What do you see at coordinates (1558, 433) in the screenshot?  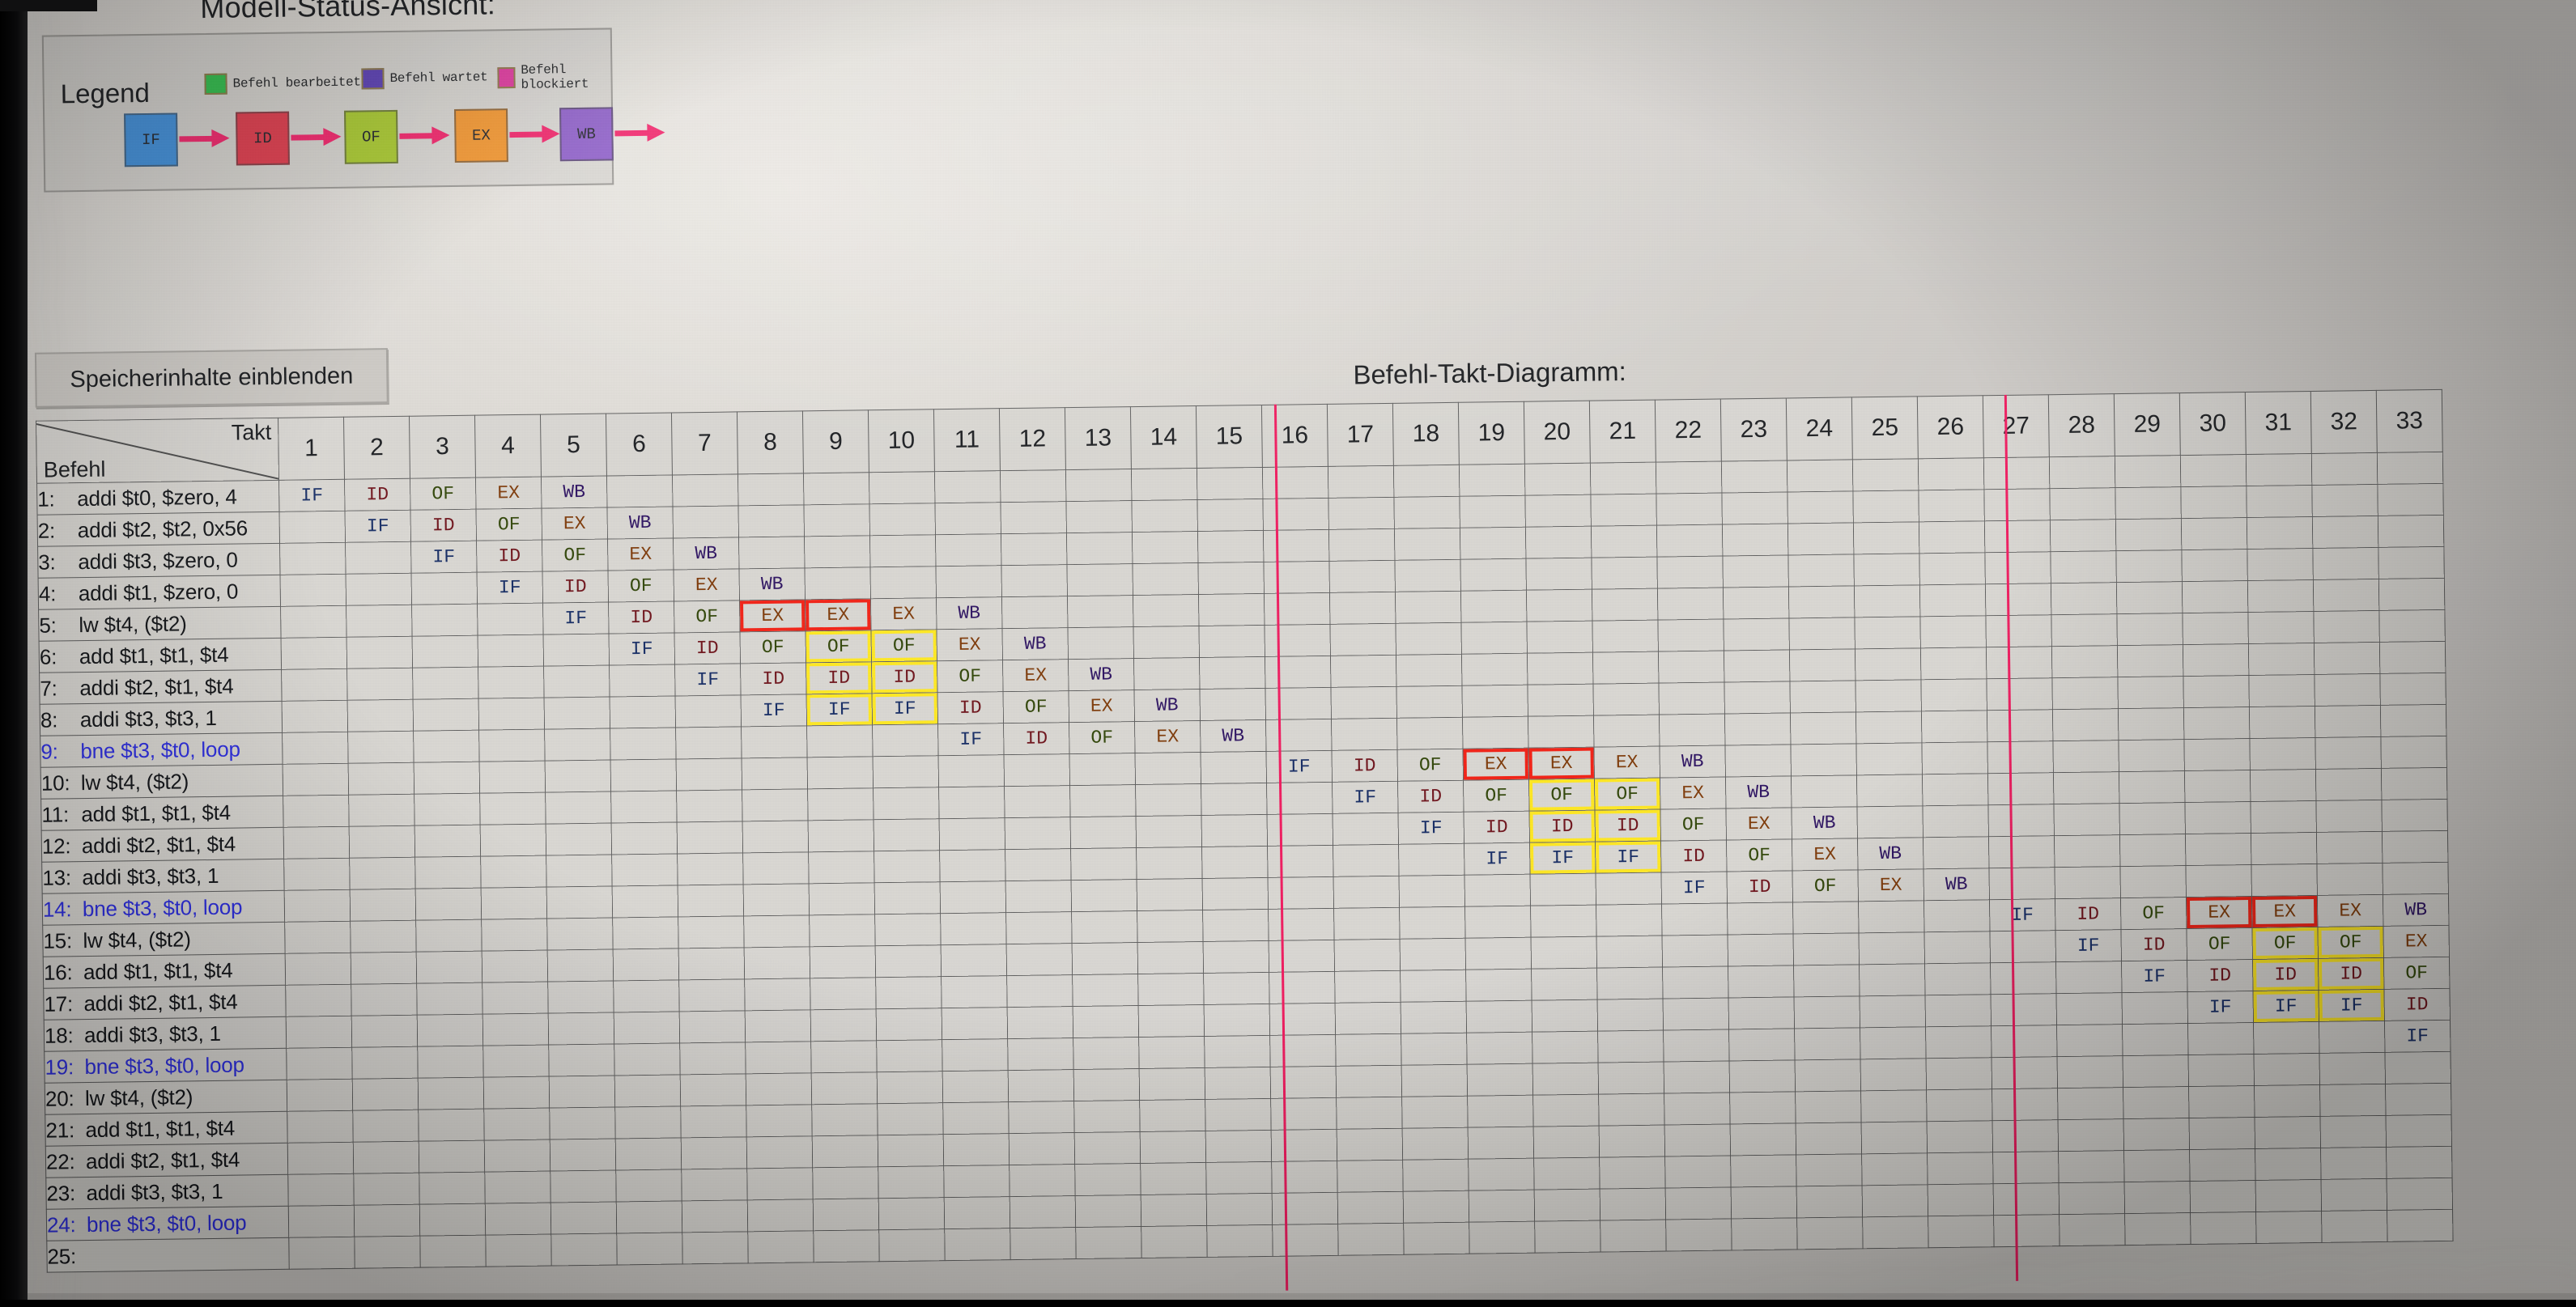 I see `cycle-header-20: 20` at bounding box center [1558, 433].